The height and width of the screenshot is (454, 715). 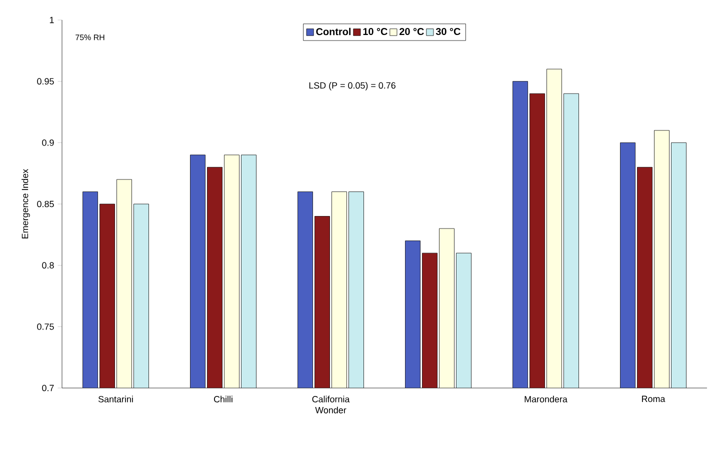 I want to click on y-axis-title: Emergence Index, so click(x=26, y=203).